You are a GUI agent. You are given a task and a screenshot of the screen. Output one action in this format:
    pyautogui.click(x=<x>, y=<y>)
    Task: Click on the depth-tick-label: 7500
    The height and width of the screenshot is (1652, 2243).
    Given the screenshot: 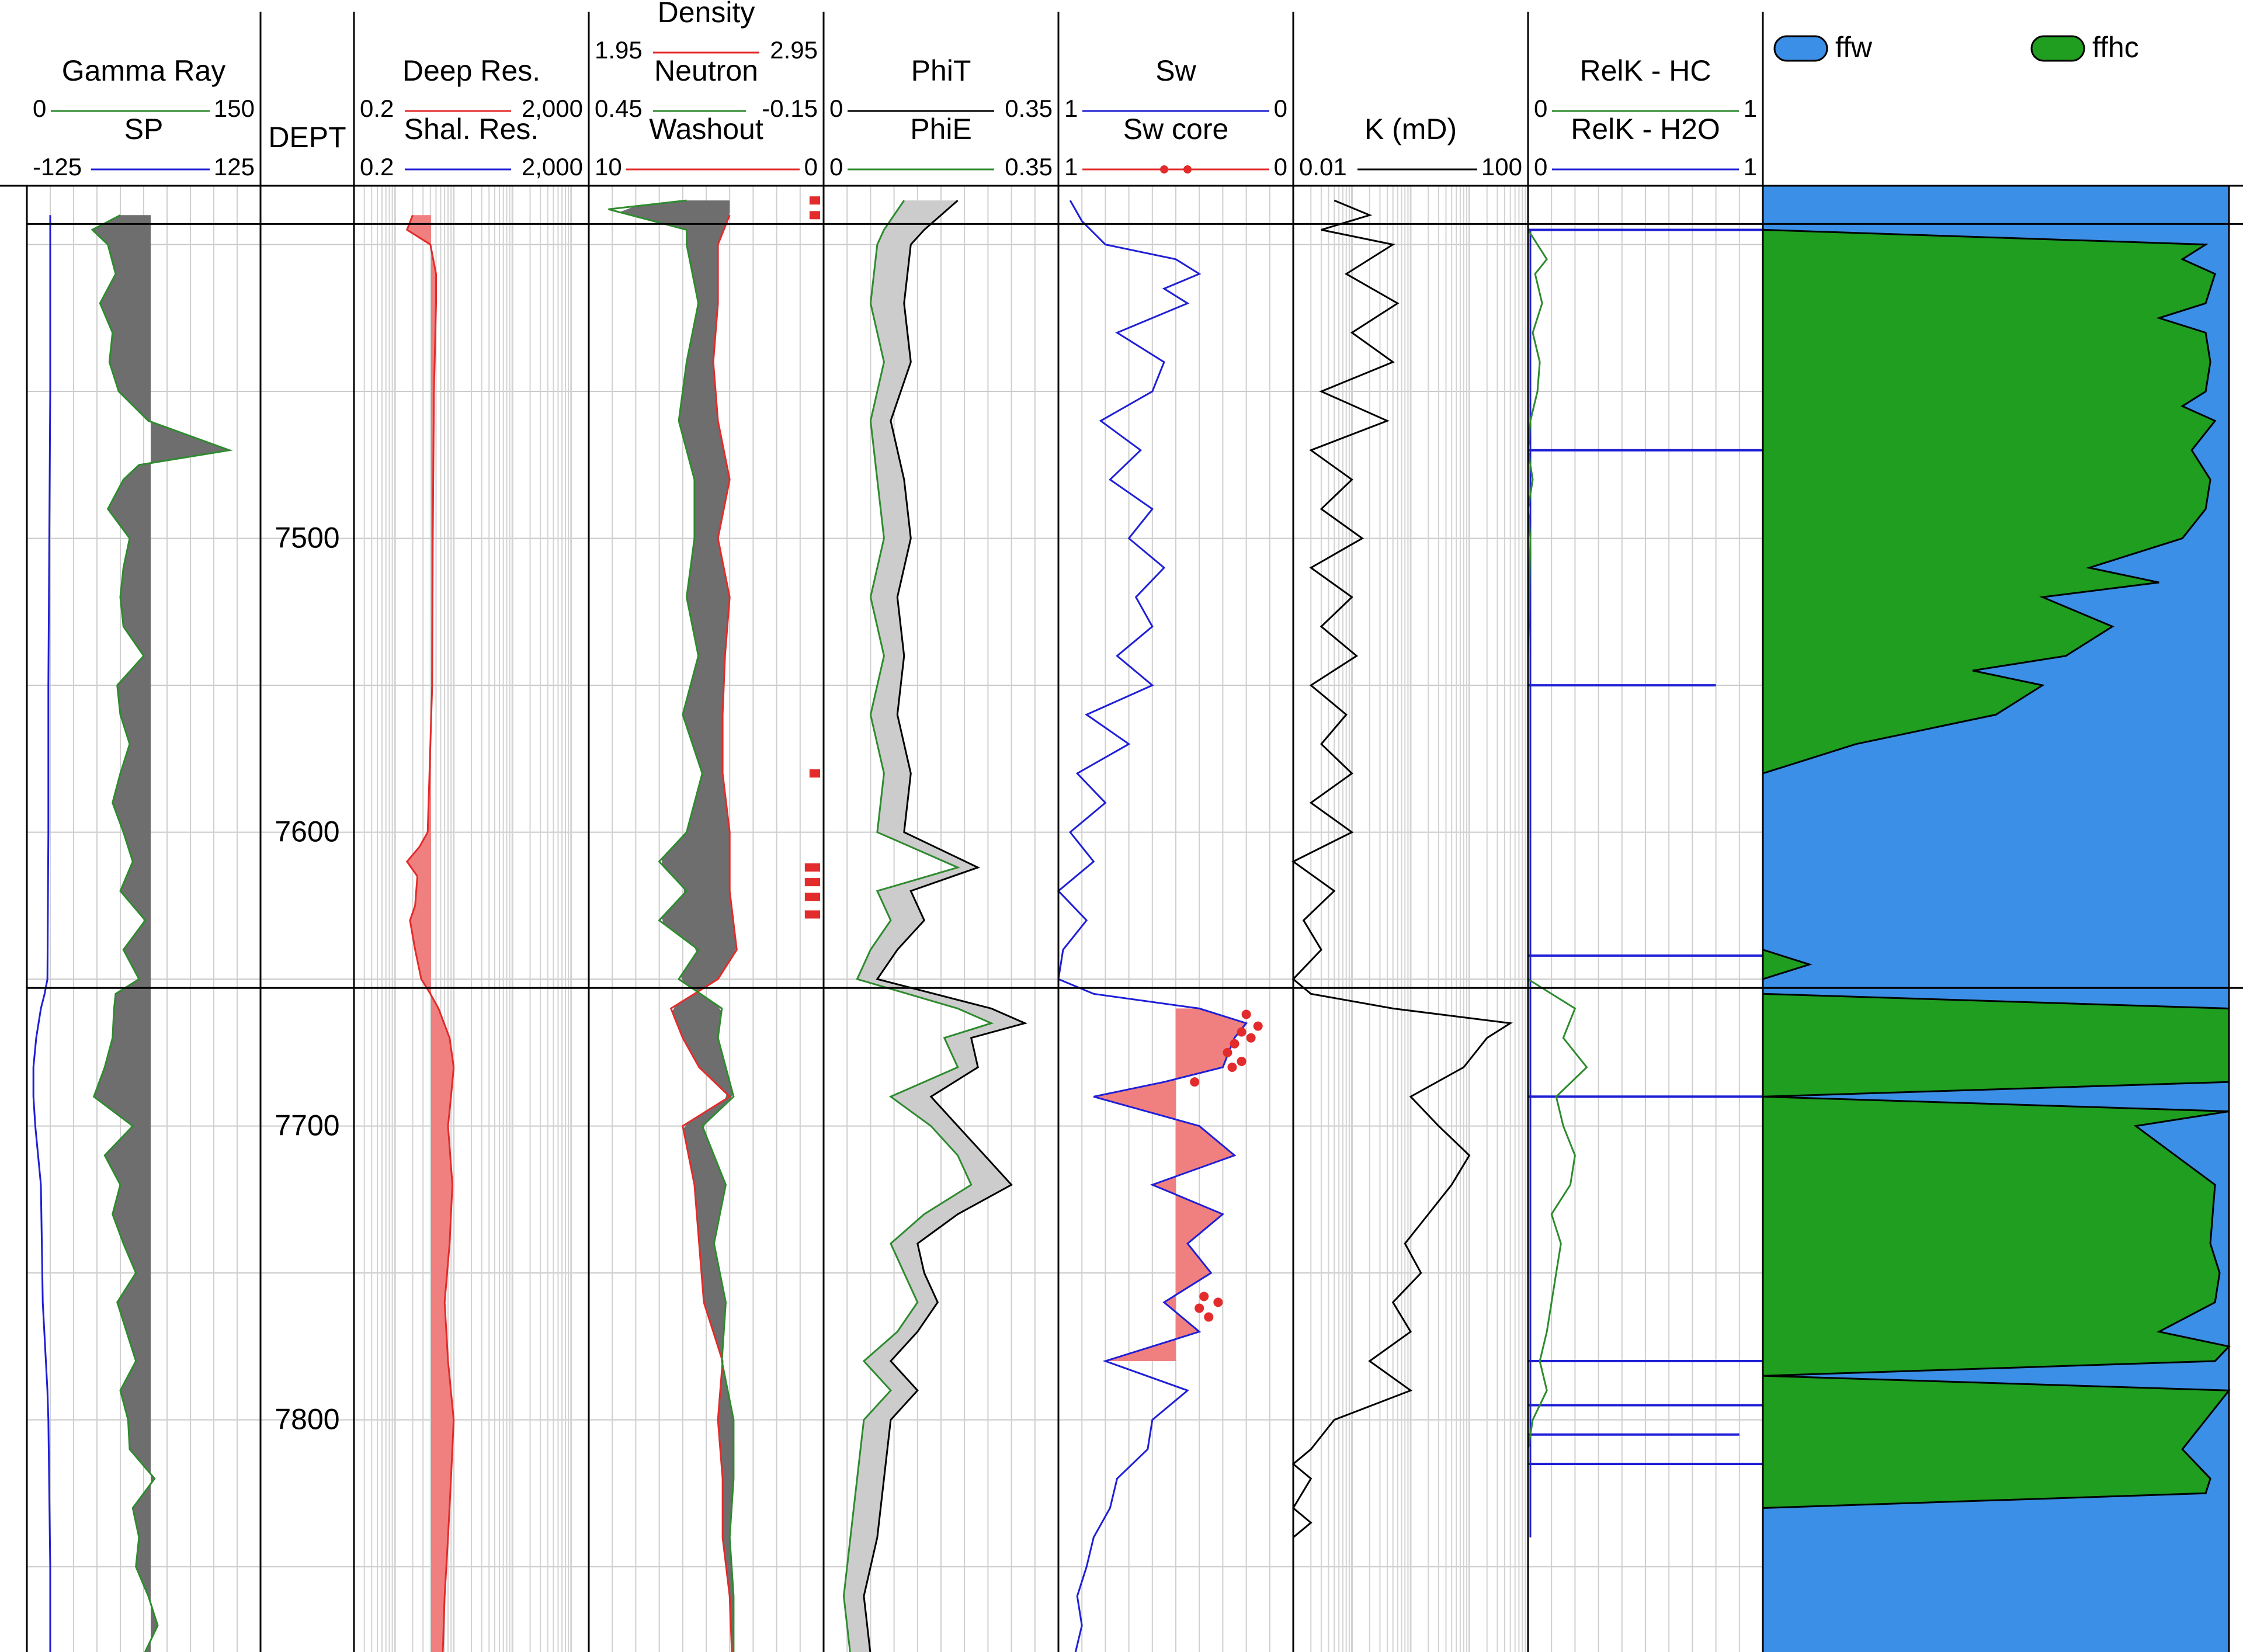 What is the action you would take?
    pyautogui.click(x=307, y=538)
    